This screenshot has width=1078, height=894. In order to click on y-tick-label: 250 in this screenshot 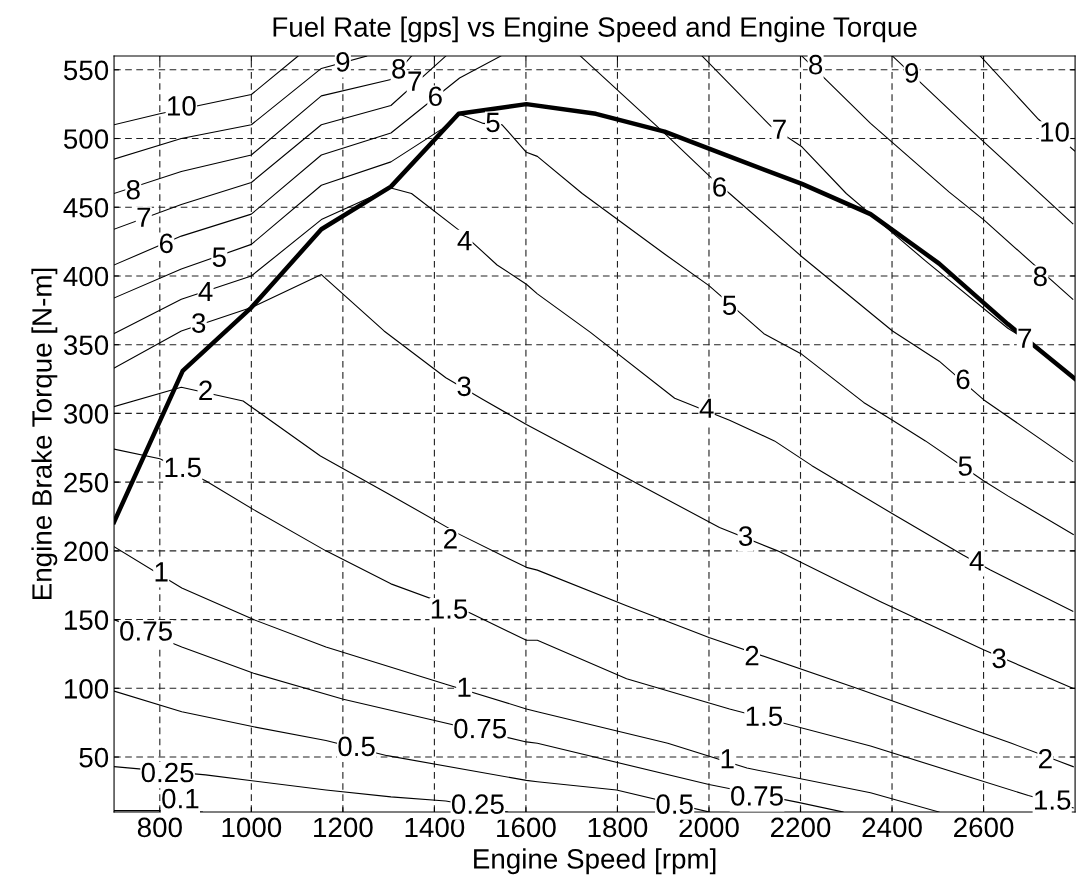, I will do `click(86, 482)`.